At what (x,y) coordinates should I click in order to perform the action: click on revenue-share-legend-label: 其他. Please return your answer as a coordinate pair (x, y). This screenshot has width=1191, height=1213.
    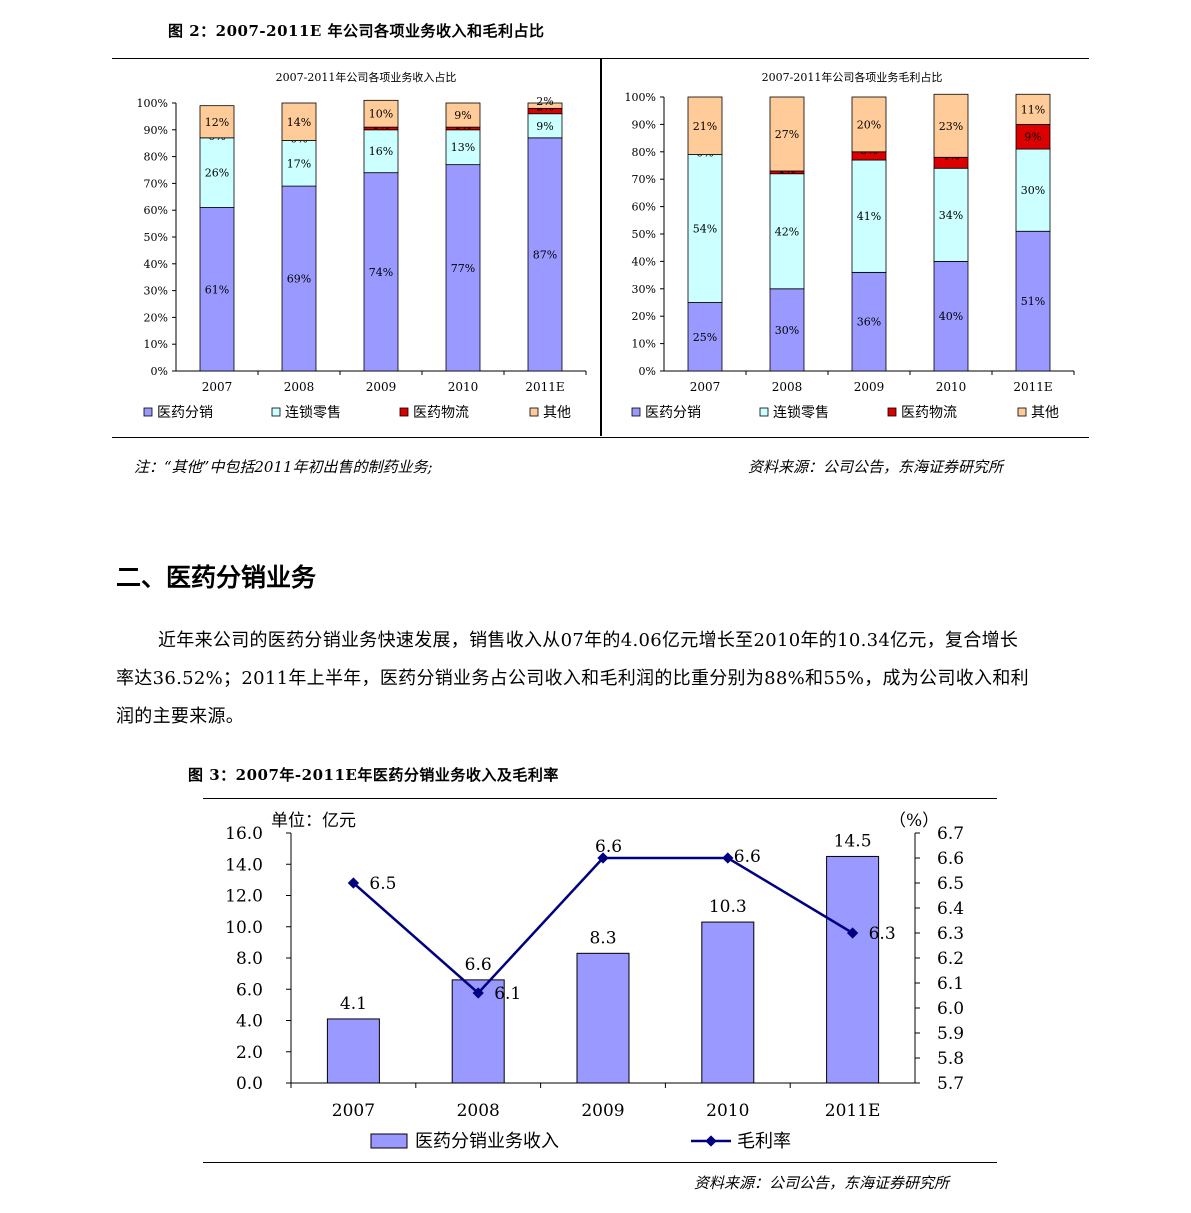
    Looking at the image, I should click on (557, 413).